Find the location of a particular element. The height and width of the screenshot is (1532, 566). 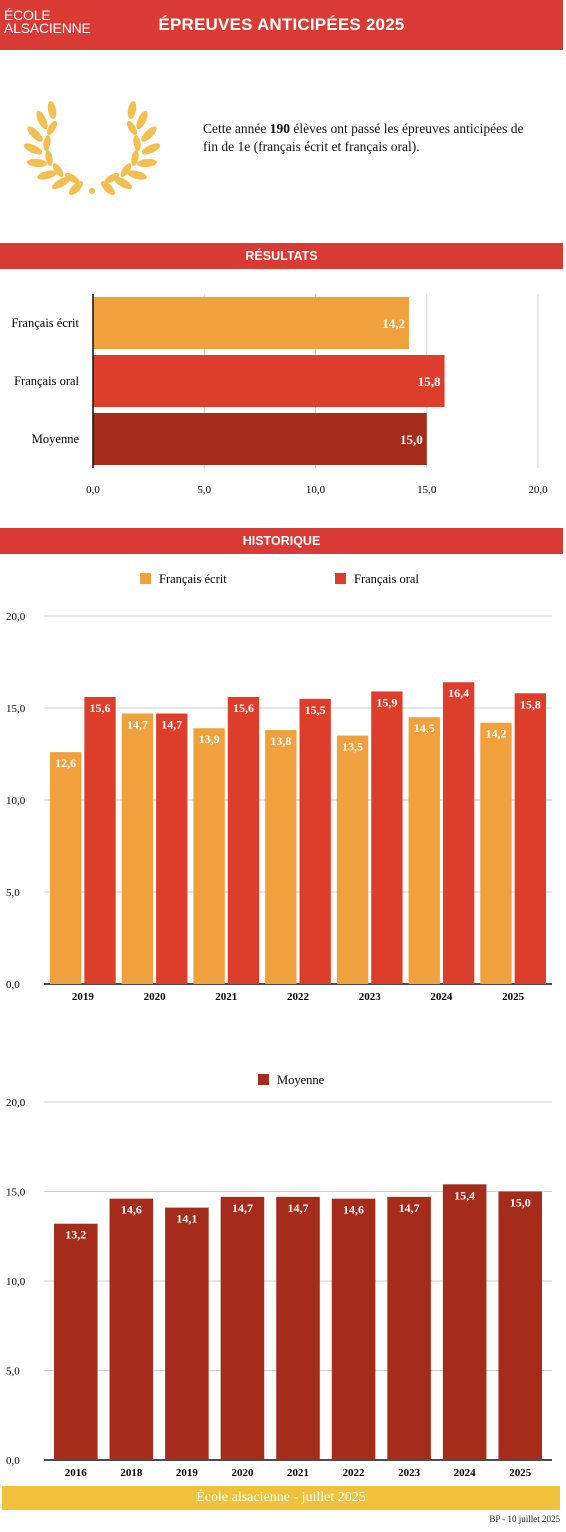

footer-credit: BP - 10 juillet 2025 is located at coordinates (524, 1519).